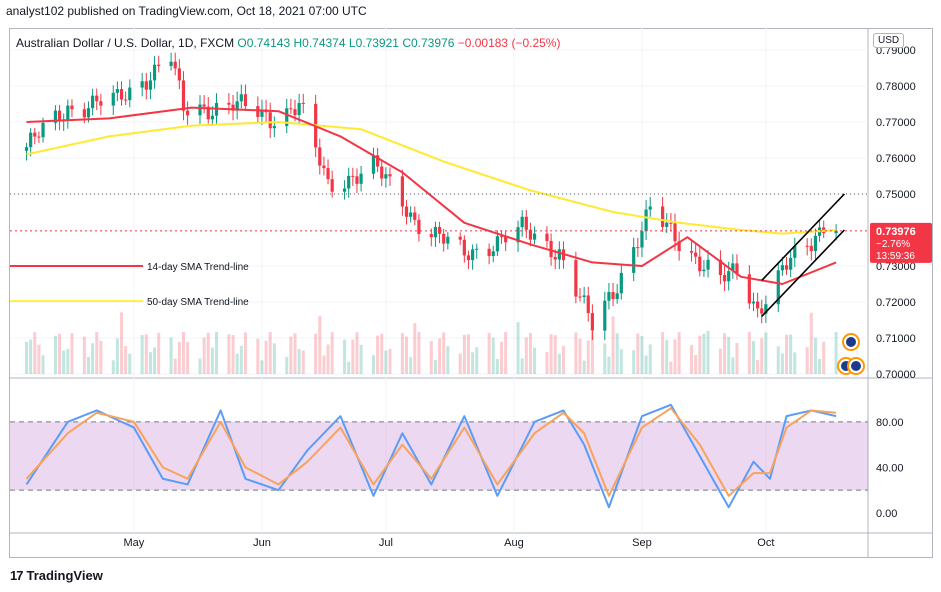 The image size is (941, 592). I want to click on change-value: −0.00183 (−0.25%), so click(509, 43).